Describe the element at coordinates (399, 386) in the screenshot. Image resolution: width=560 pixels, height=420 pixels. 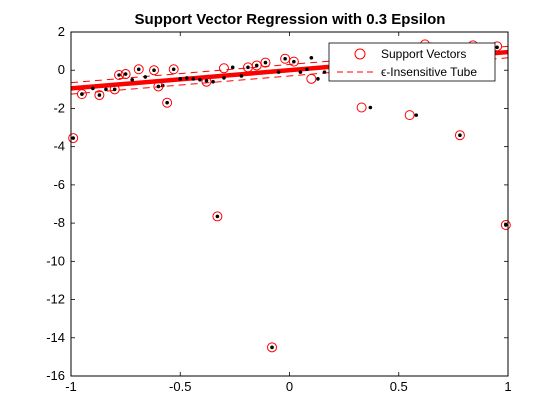
I see `x-tick-label: 0.5` at that location.